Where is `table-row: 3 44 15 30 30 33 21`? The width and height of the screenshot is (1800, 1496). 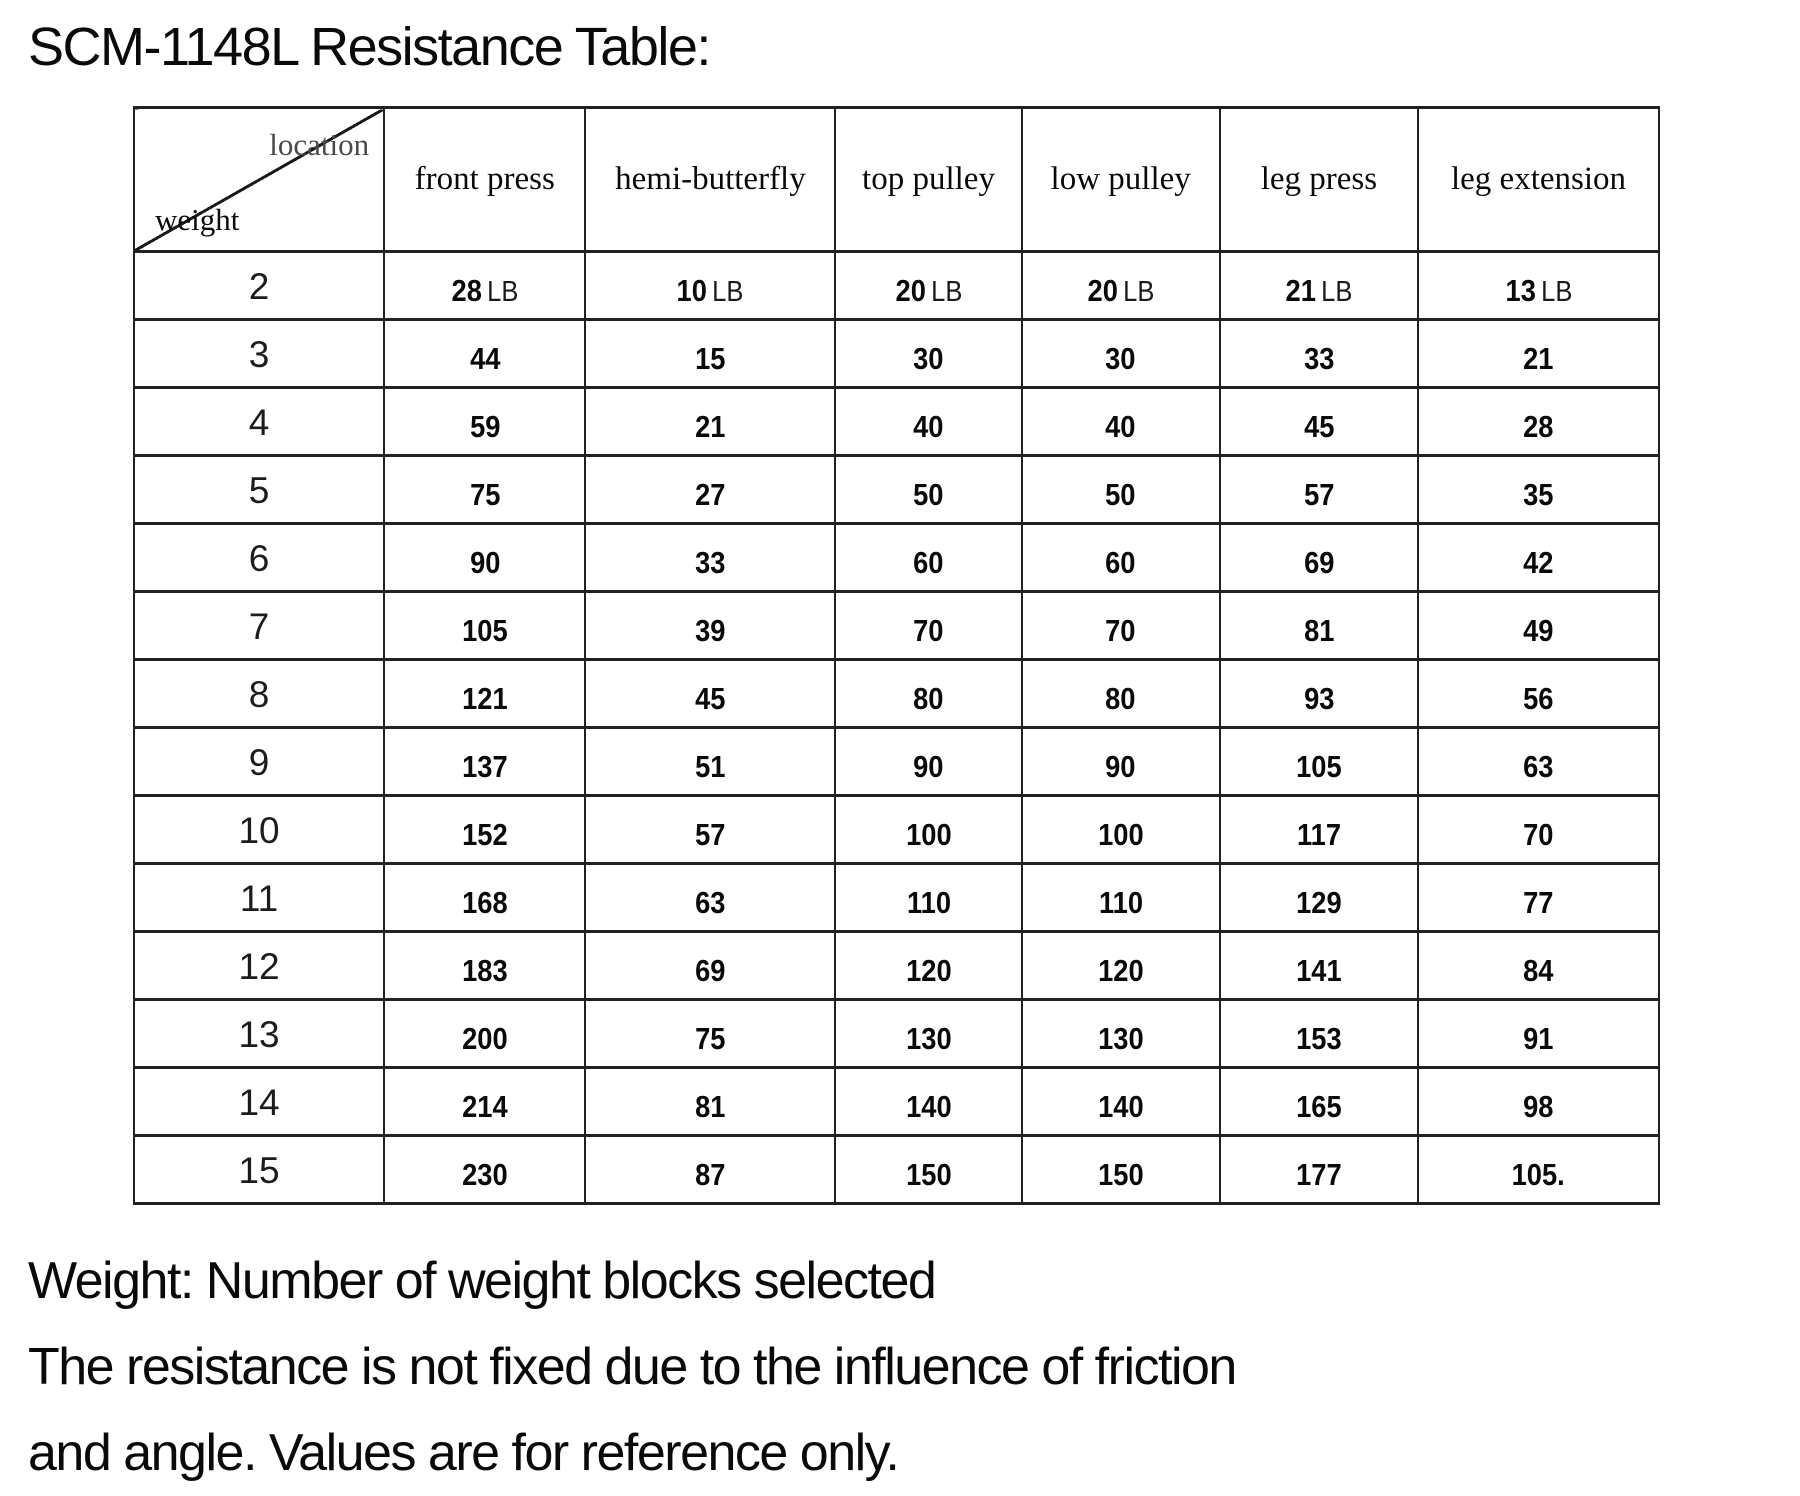 table-row: 3 44 15 30 30 33 21 is located at coordinates (896, 353).